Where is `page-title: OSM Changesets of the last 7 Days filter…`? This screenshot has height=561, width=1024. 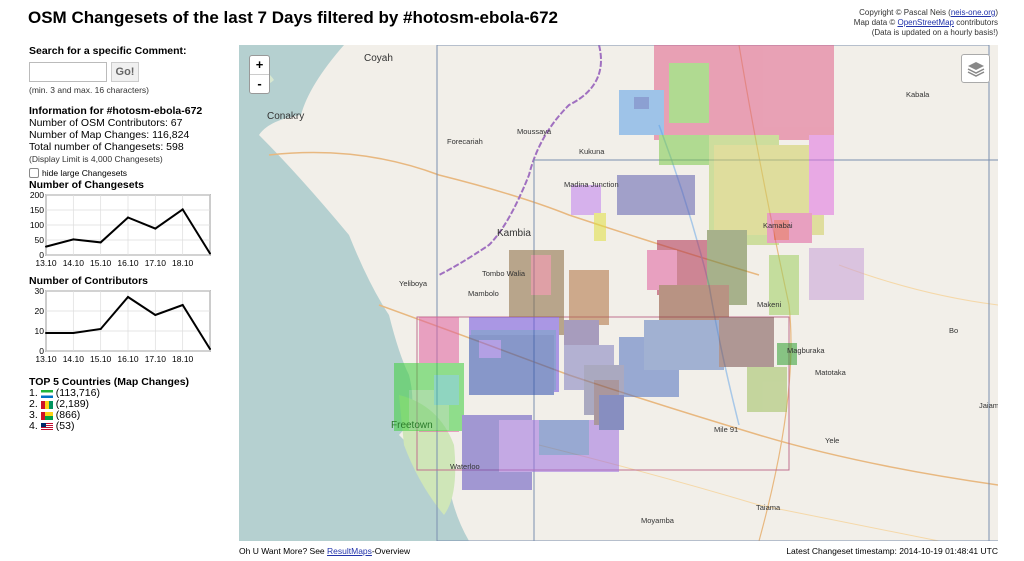
page-title: OSM Changesets of the last 7 Days filter… is located at coordinates (293, 17).